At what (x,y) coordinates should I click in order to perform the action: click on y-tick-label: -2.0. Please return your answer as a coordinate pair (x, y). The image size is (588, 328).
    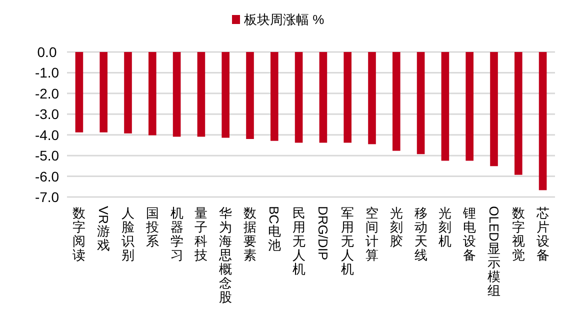
    Looking at the image, I should click on (47, 93).